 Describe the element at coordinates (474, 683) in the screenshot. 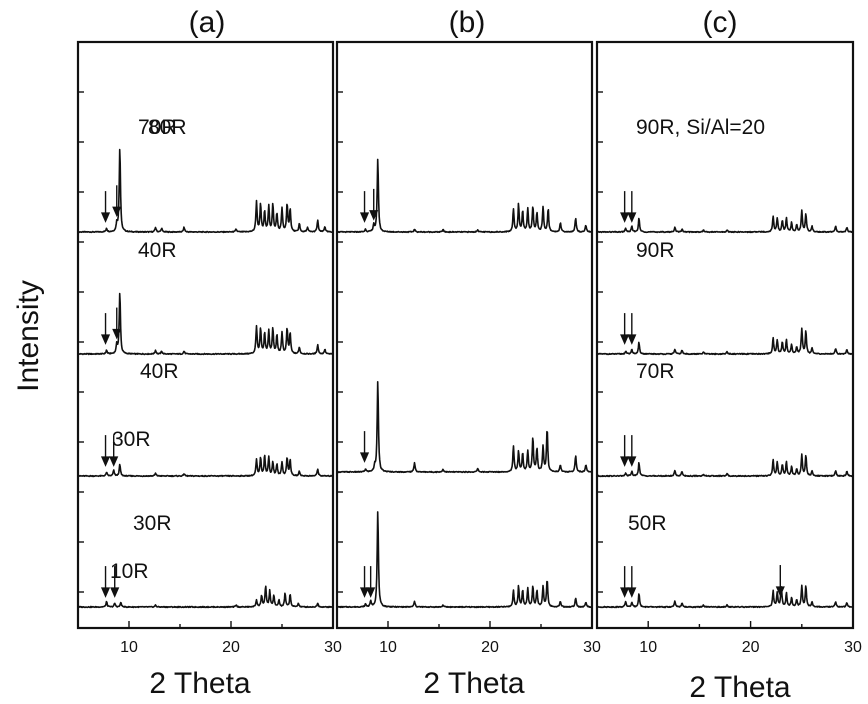

I see `panel-b-x-title: 2 Theta` at that location.